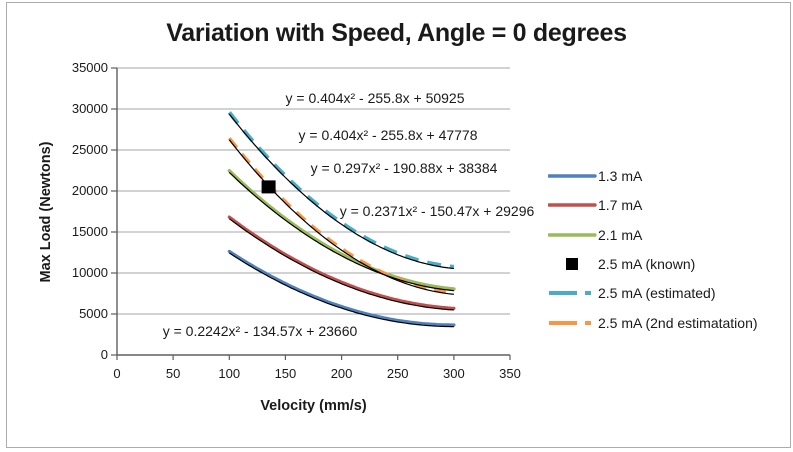 The image size is (793, 452). What do you see at coordinates (388, 135) in the screenshot?
I see `trendline-equation-label: y = 0.404x² - 255.8x + 47778` at bounding box center [388, 135].